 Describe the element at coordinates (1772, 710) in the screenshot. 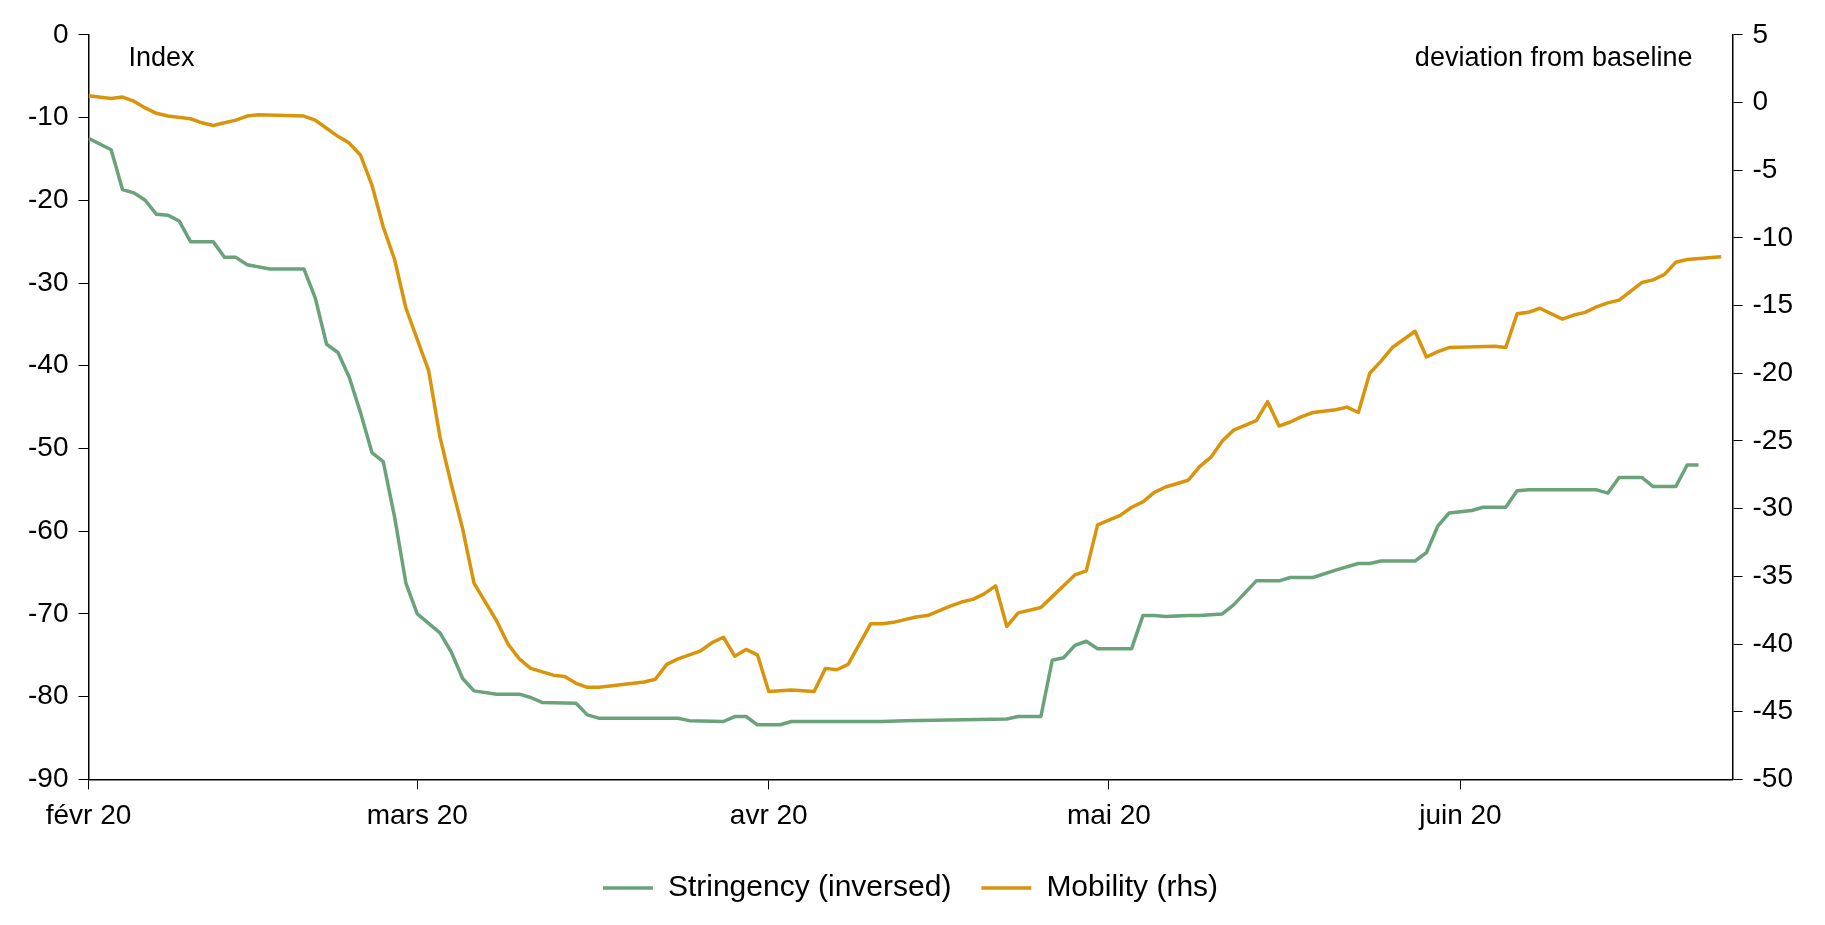

I see `y2-tick-label: -45` at that location.